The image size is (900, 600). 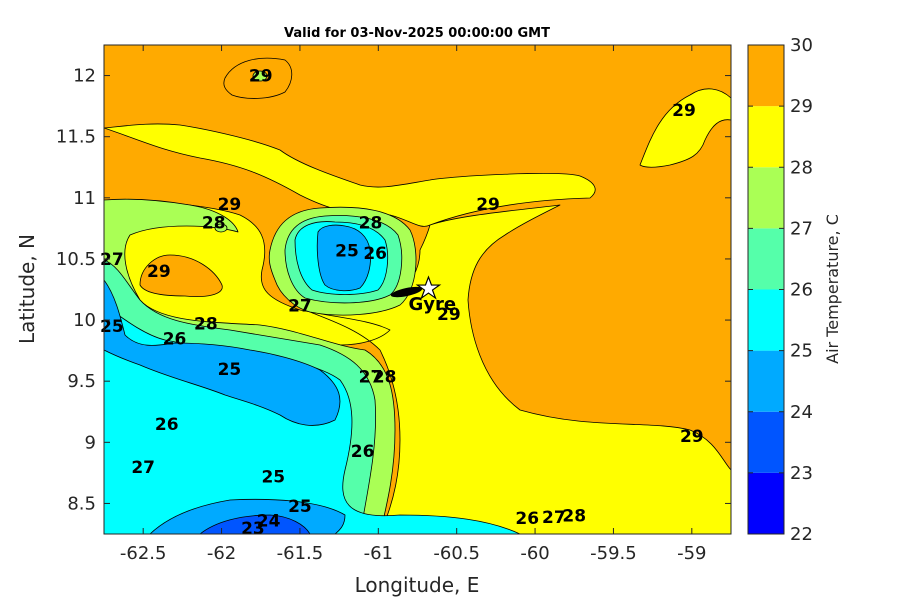 What do you see at coordinates (300, 553) in the screenshot?
I see `x-tick-label: -61.5` at bounding box center [300, 553].